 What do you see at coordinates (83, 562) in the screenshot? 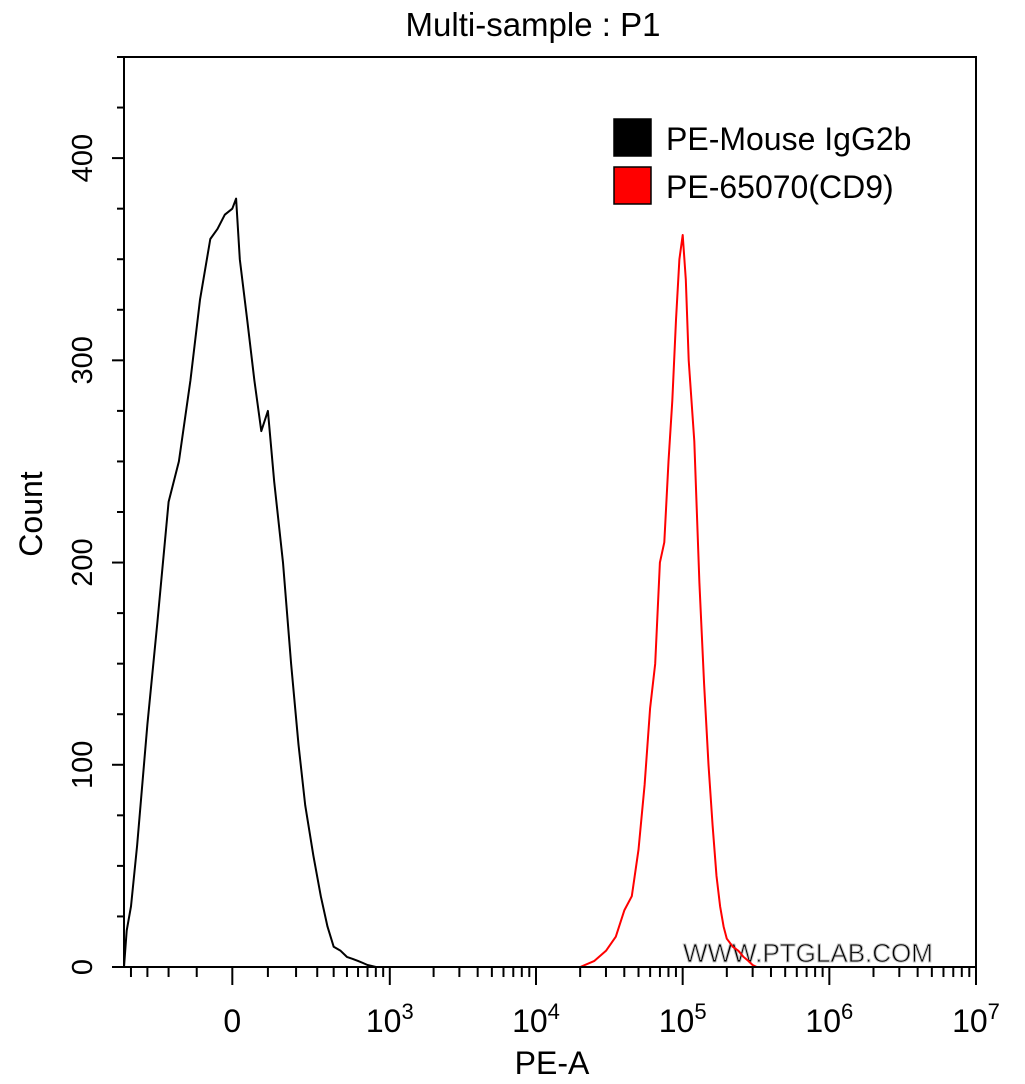
I see `y-tick-label: 200` at bounding box center [83, 562].